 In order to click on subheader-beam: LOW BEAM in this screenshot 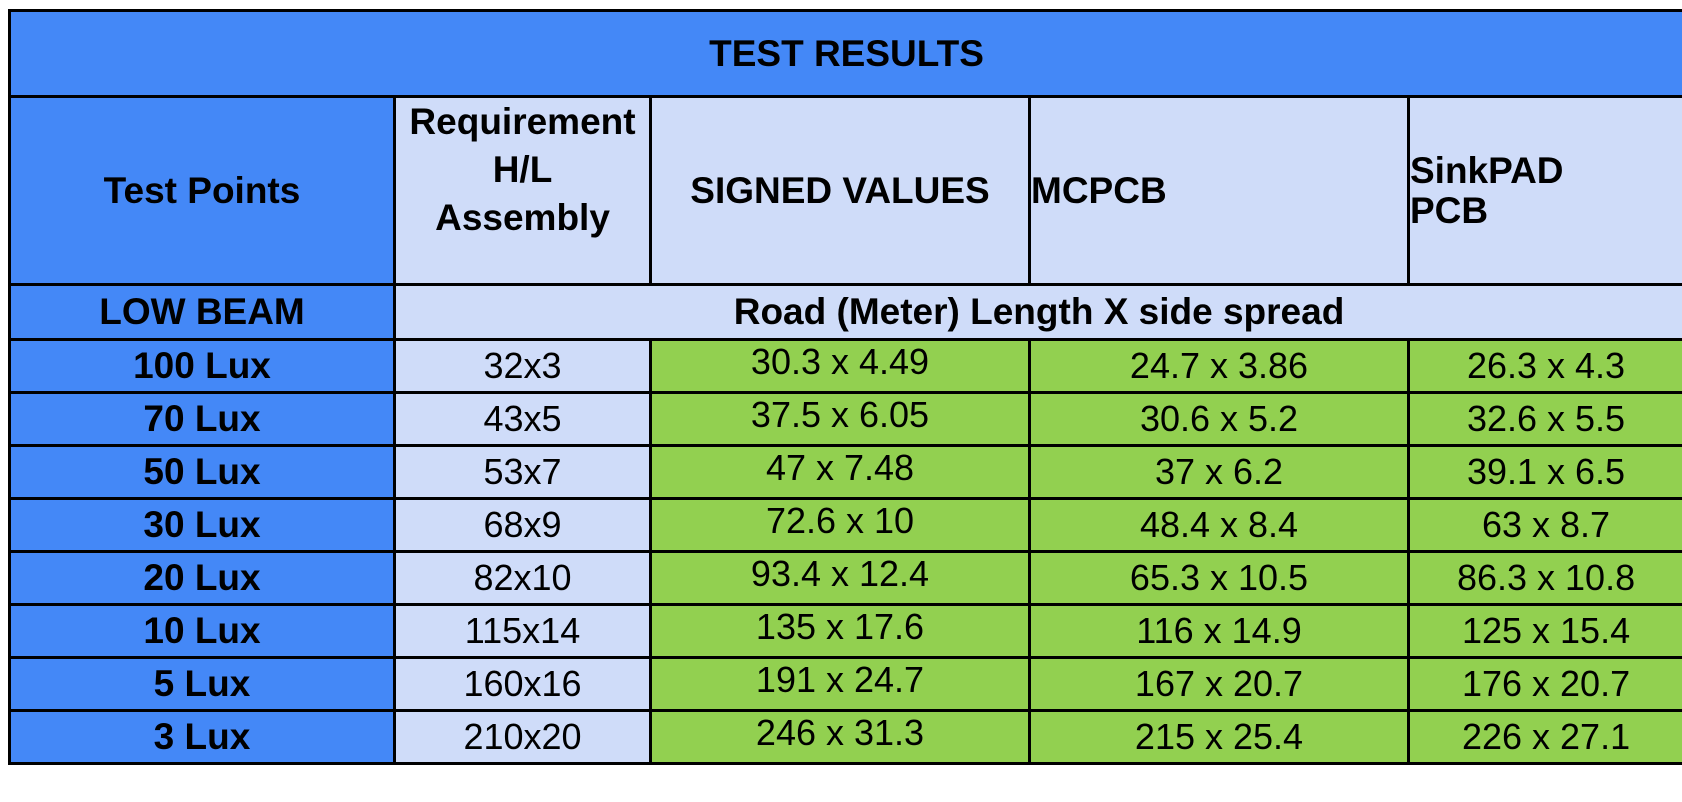, I will do `click(202, 312)`.